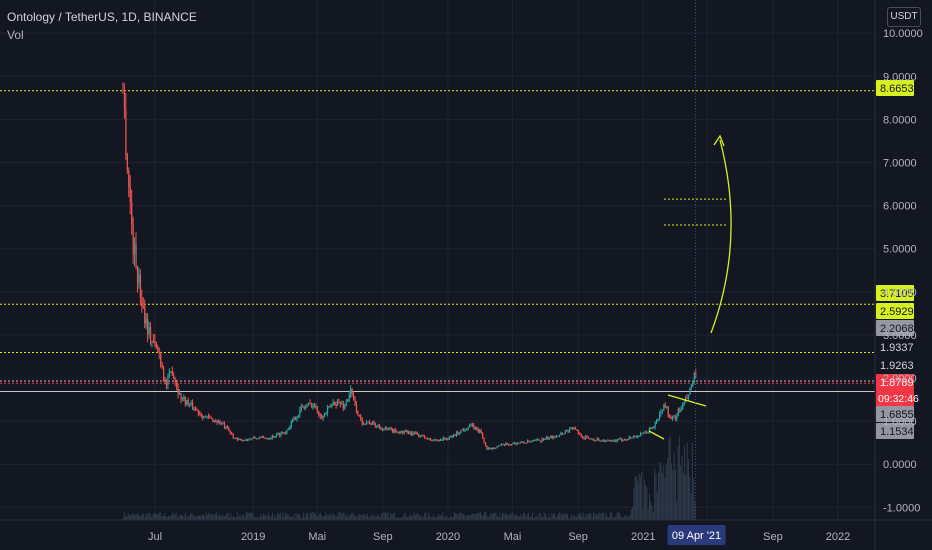 This screenshot has width=932, height=550. What do you see at coordinates (102, 17) in the screenshot?
I see `symbol-title: Ontology / TetherUS, 1D, BINANCE` at bounding box center [102, 17].